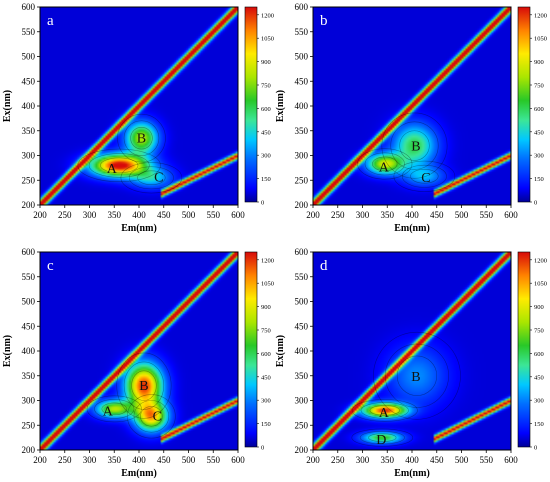 Image resolution: width=550 pixels, height=482 pixels. I want to click on x-tick-label: 250, so click(65, 215).